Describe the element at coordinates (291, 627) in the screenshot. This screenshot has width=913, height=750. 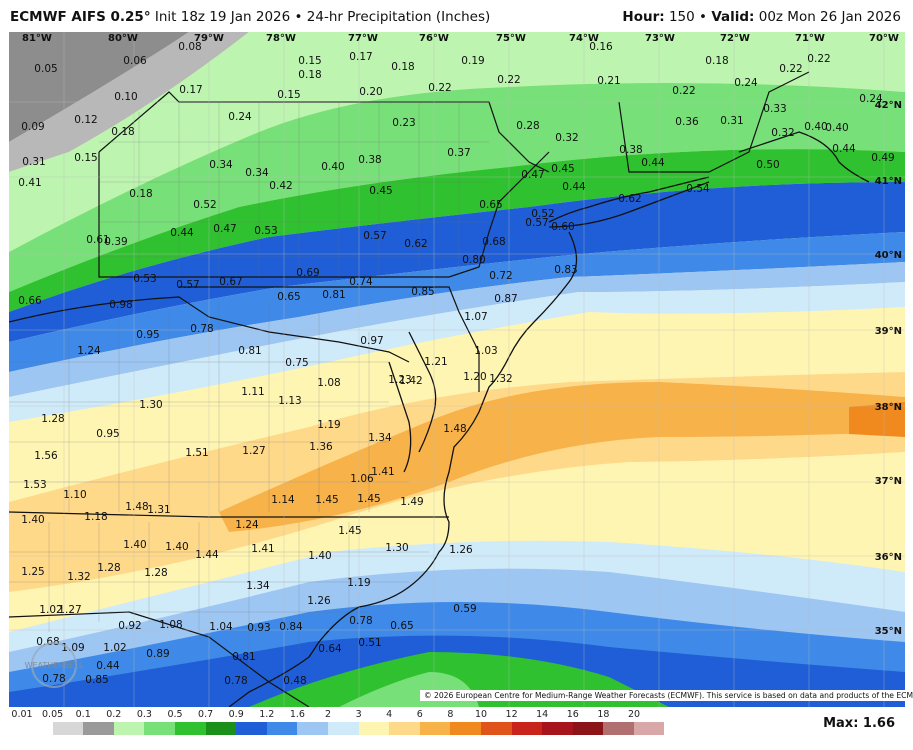
I see `precip-value: 0.84` at that location.